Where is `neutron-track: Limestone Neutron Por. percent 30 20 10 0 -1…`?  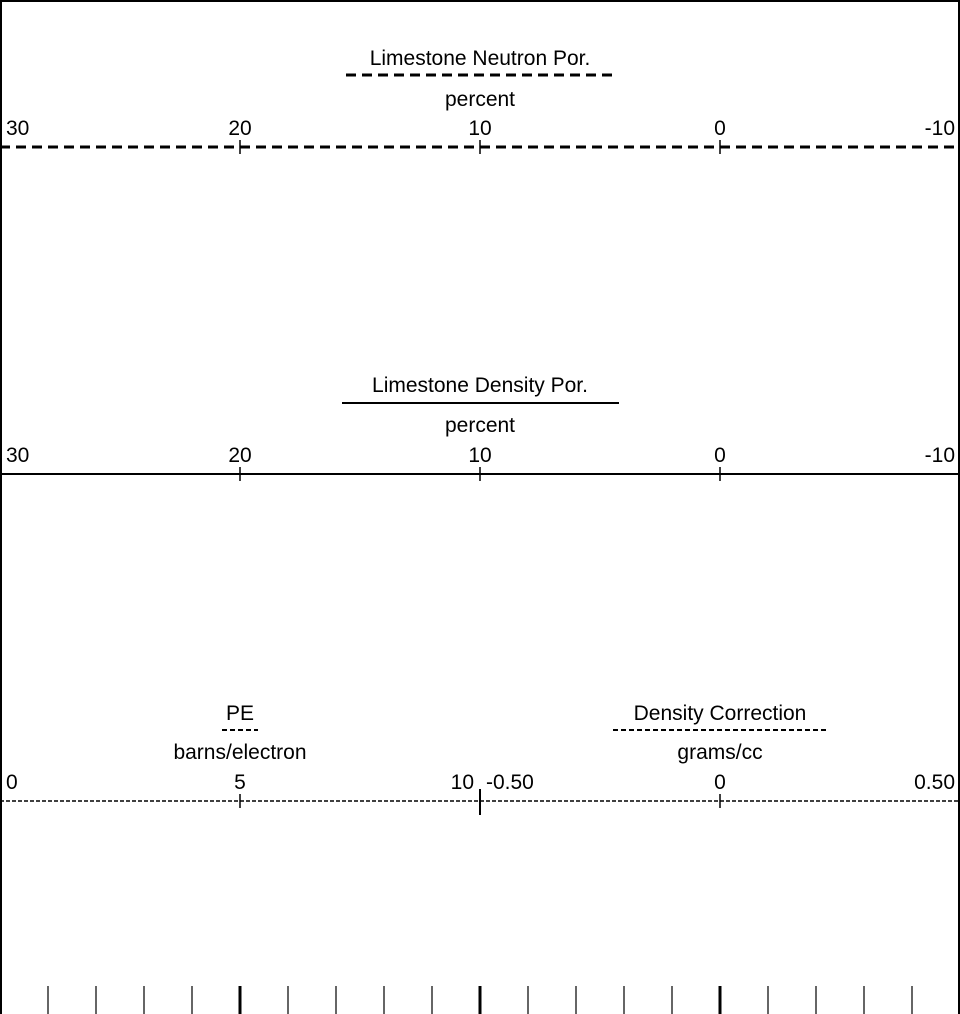
neutron-track: Limestone Neutron Por. percent 30 20 10 0 -1… is located at coordinates (480, 100).